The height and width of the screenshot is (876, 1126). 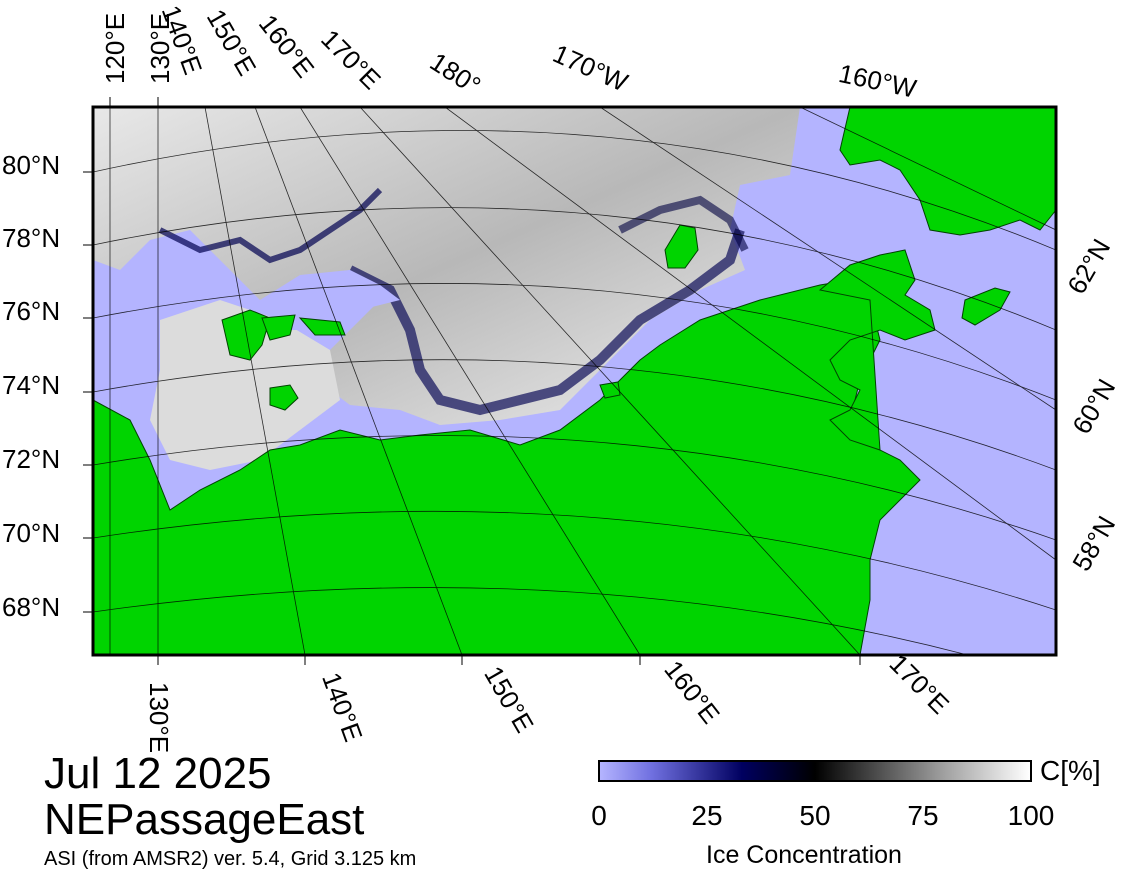 What do you see at coordinates (815, 771) in the screenshot?
I see `ice-concentration-colorbar` at bounding box center [815, 771].